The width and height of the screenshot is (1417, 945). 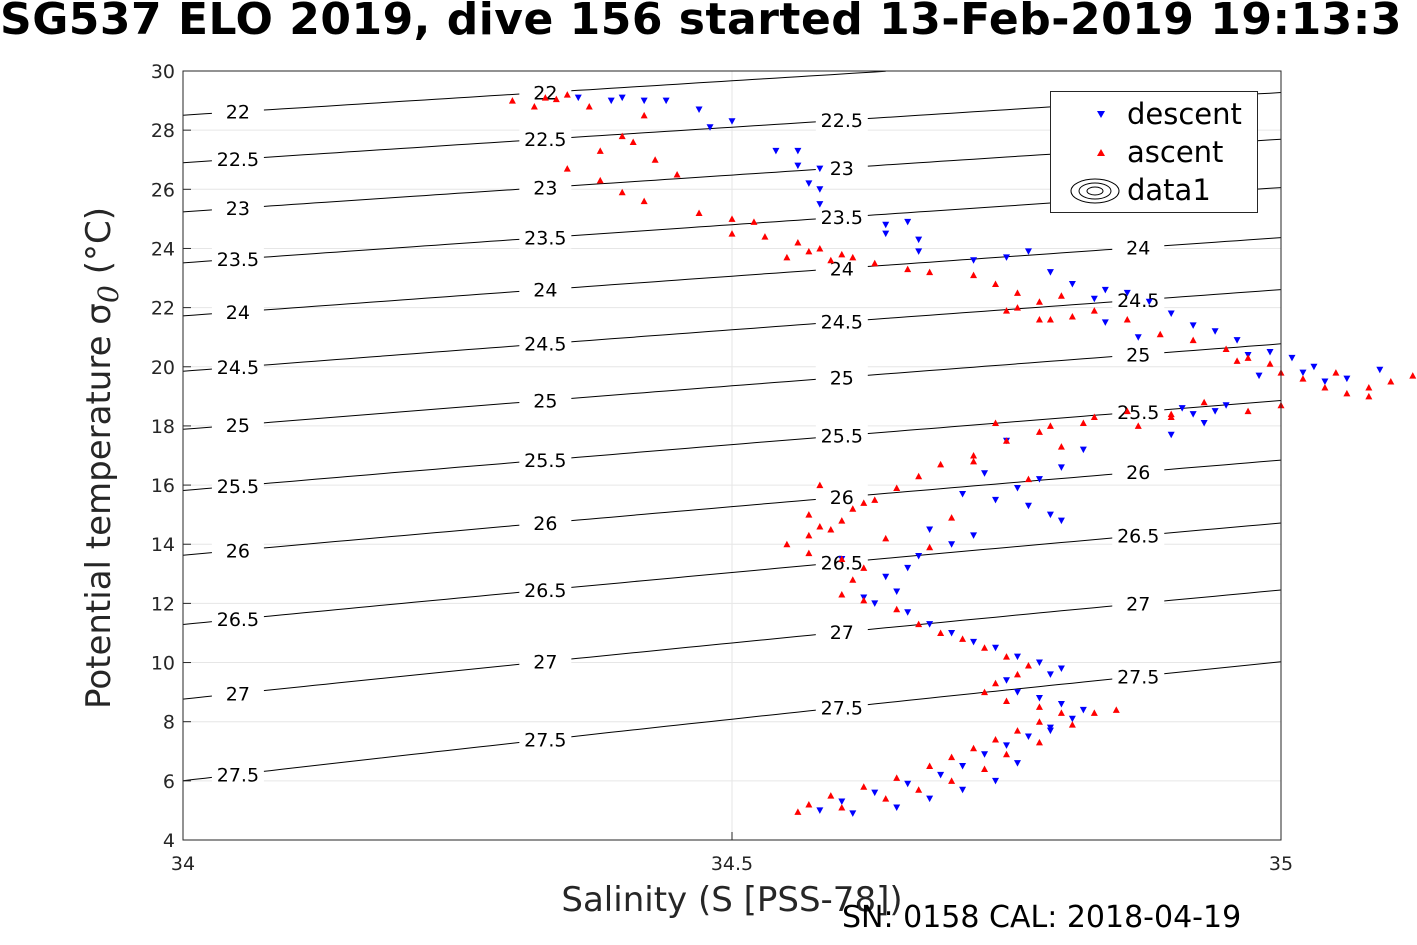 What do you see at coordinates (238, 775) in the screenshot?
I see `contour-label: 27.5` at bounding box center [238, 775].